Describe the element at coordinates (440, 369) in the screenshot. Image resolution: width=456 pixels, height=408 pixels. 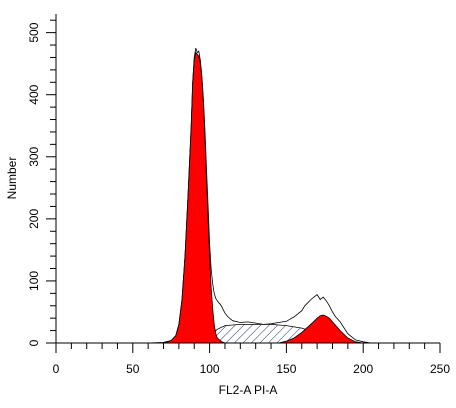
I see `x-tick-label: 250` at that location.